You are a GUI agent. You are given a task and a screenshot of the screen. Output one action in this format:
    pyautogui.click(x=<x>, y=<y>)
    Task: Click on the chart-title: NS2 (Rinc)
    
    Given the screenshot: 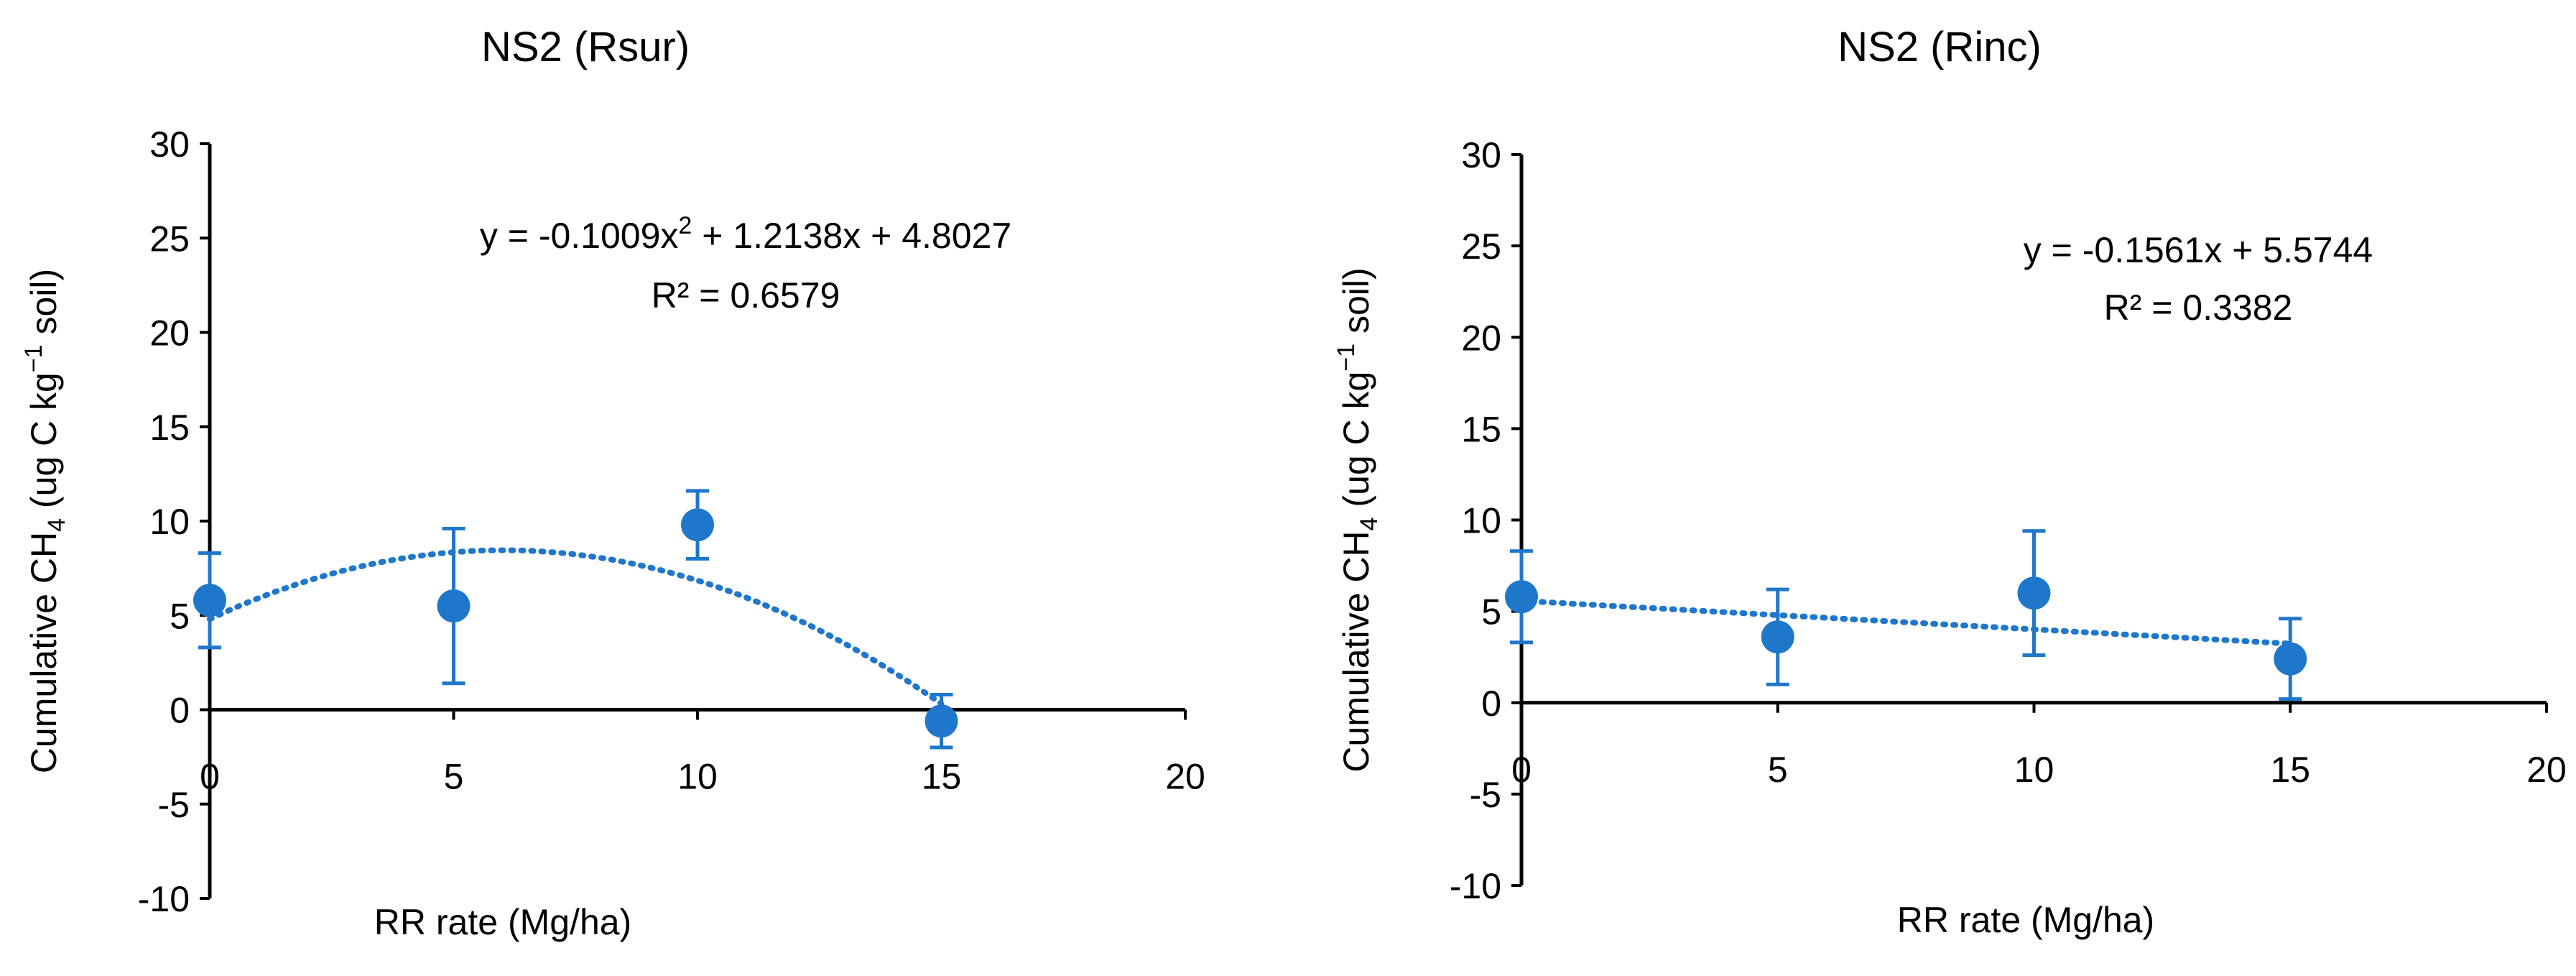 What is the action you would take?
    pyautogui.click(x=1940, y=47)
    